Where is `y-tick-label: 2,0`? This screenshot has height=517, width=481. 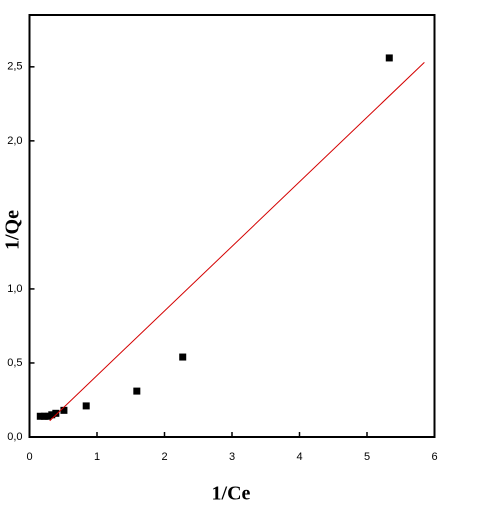 y-tick-label: 2,0 is located at coordinates (14, 141).